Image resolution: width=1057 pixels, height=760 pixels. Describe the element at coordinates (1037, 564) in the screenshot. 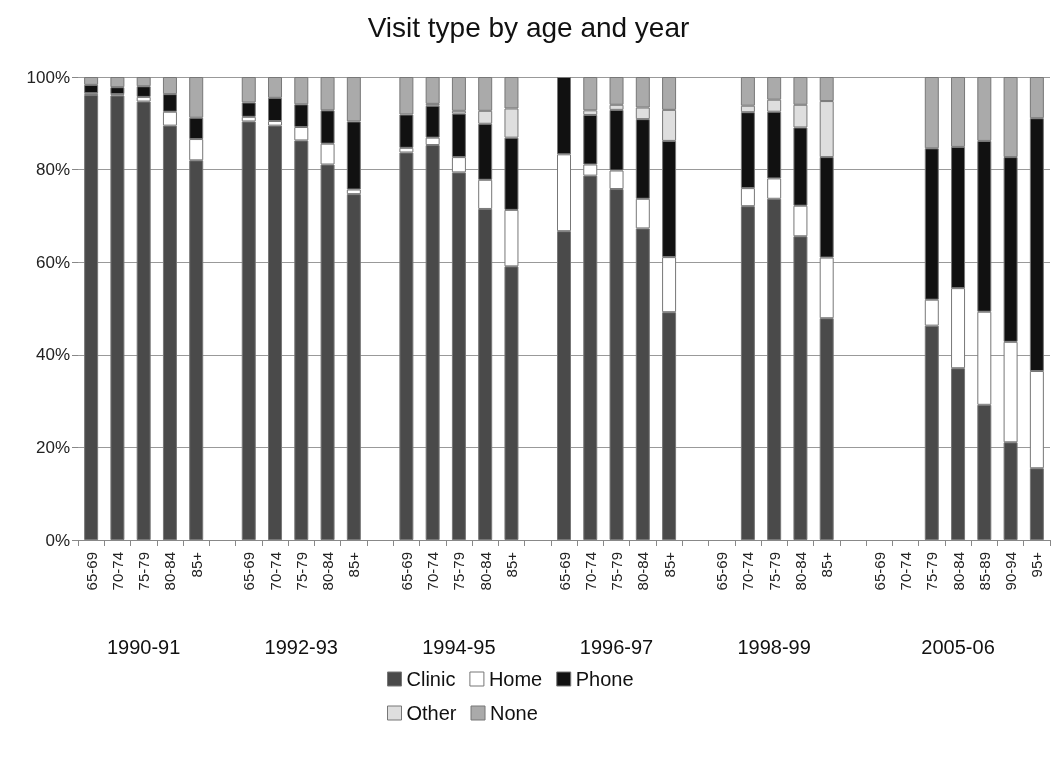

I see `x-tick-label: 95+` at that location.